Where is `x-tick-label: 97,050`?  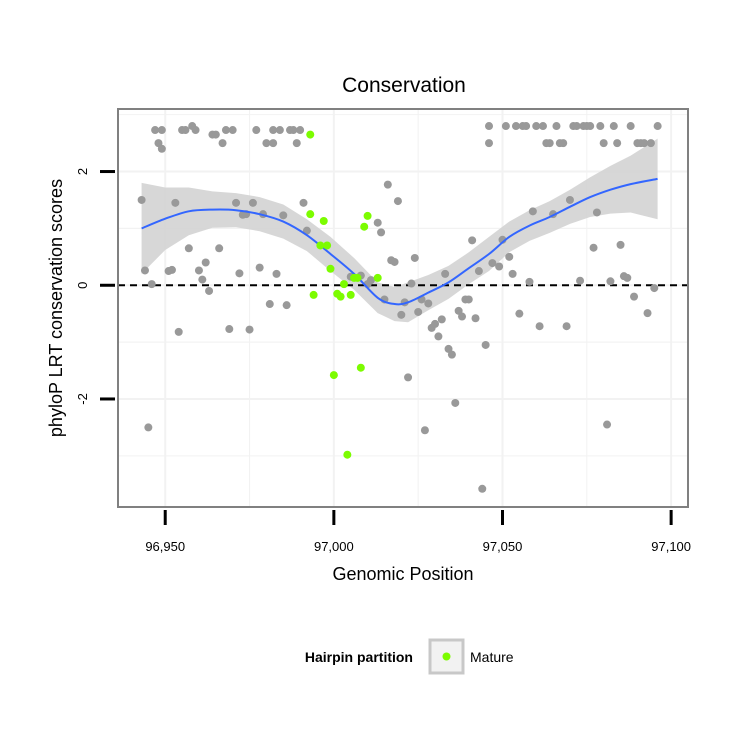
x-tick-label: 97,050 is located at coordinates (503, 546).